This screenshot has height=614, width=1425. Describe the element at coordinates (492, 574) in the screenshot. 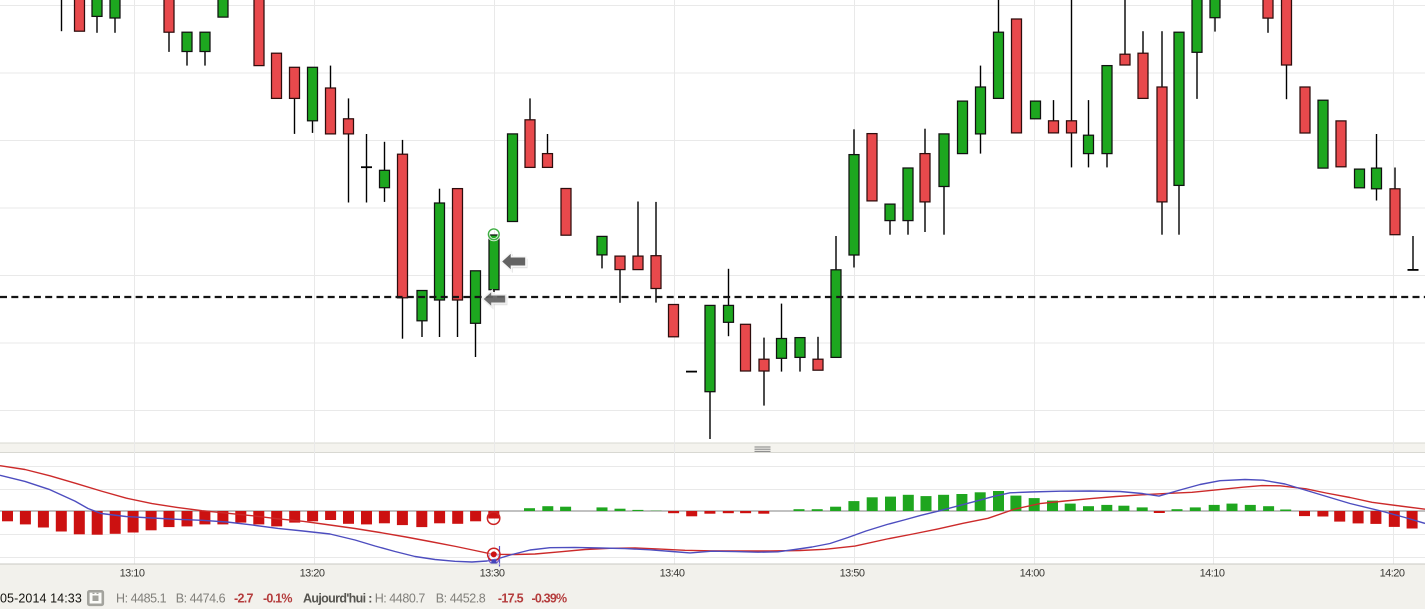

I see `svg-text: 13:30` at that location.